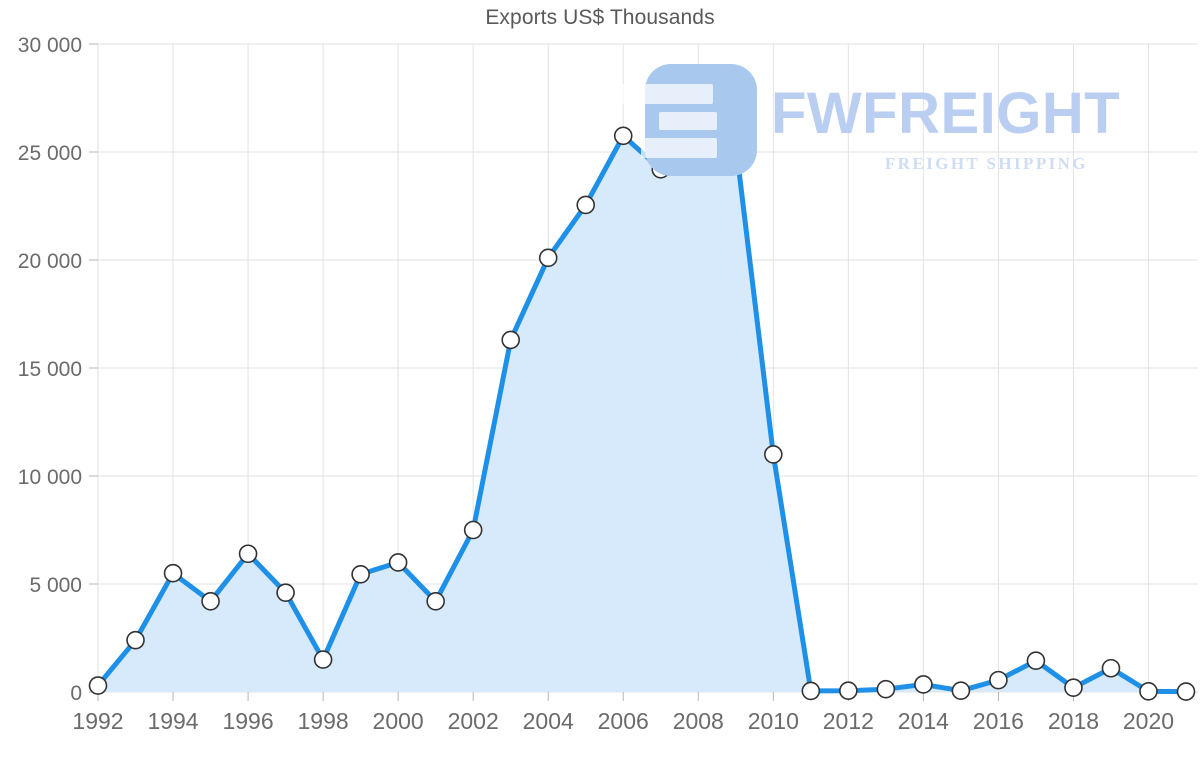 Image resolution: width=1200 pixels, height=763 pixels. I want to click on y-axis-tick-label: 25 000, so click(50, 153).